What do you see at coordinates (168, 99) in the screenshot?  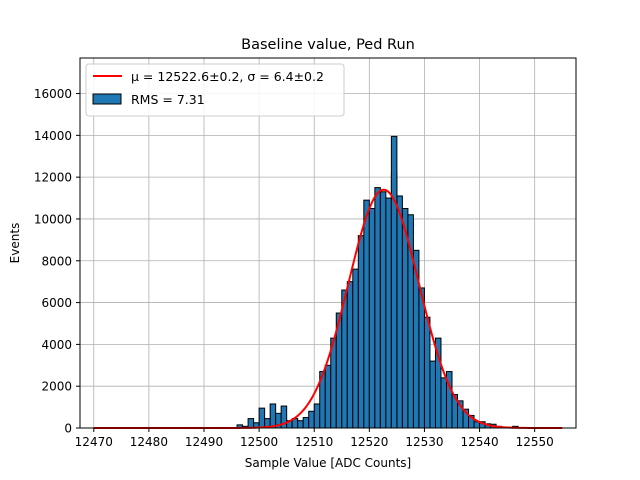 I see `legend-hist-label: RMS = 7.31` at bounding box center [168, 99].